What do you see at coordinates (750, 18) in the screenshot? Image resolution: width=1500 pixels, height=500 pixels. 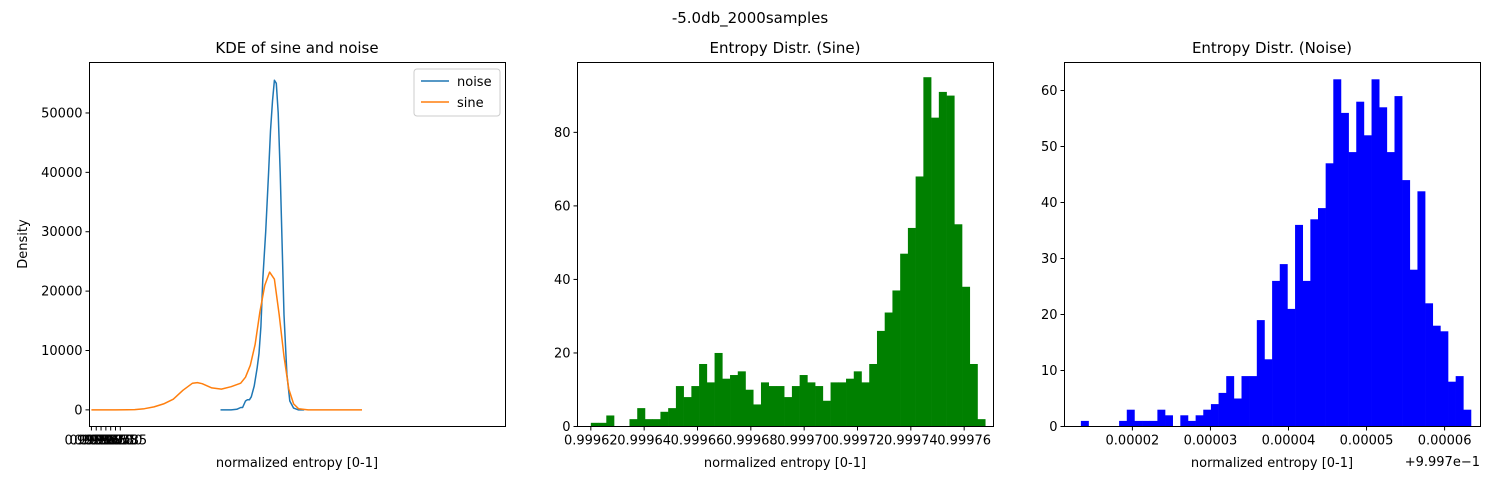 I see `figure-suptitle: -5.0db_2000samples` at bounding box center [750, 18].